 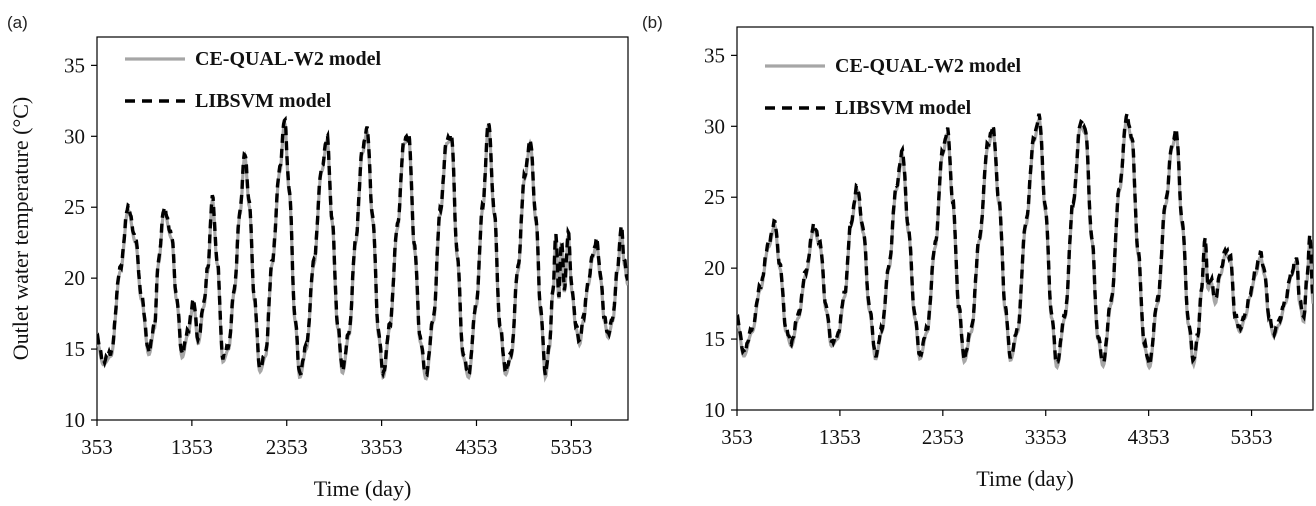 What do you see at coordinates (652, 22) in the screenshot?
I see `panel-letter: (b)` at bounding box center [652, 22].